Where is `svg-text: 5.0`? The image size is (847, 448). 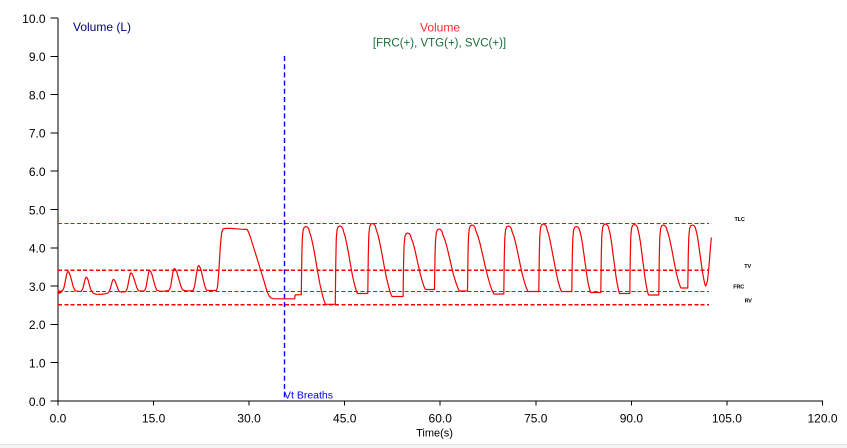 svg-text: 5.0 is located at coordinates (37, 210).